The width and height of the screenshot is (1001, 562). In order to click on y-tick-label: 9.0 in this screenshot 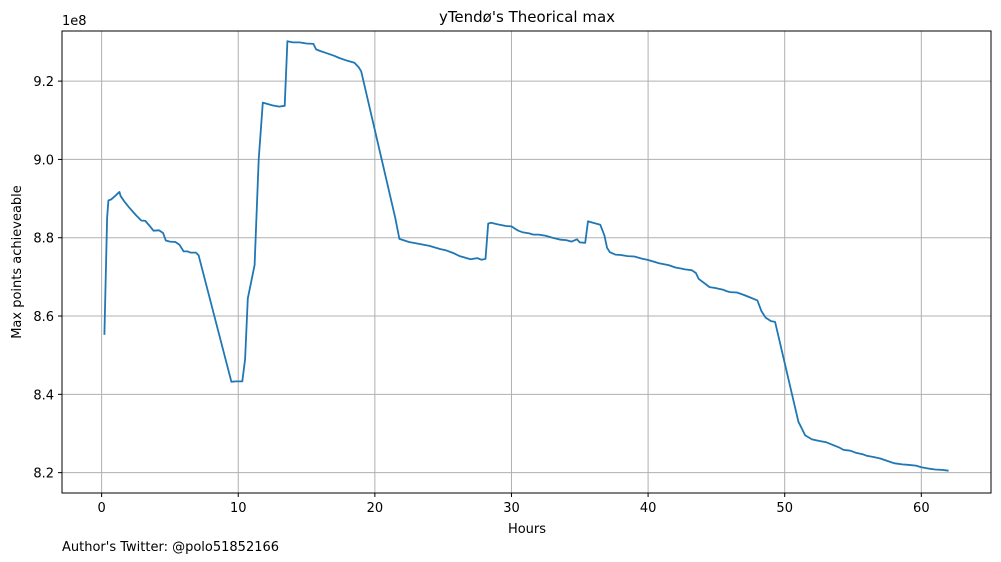, I will do `click(43, 160)`.